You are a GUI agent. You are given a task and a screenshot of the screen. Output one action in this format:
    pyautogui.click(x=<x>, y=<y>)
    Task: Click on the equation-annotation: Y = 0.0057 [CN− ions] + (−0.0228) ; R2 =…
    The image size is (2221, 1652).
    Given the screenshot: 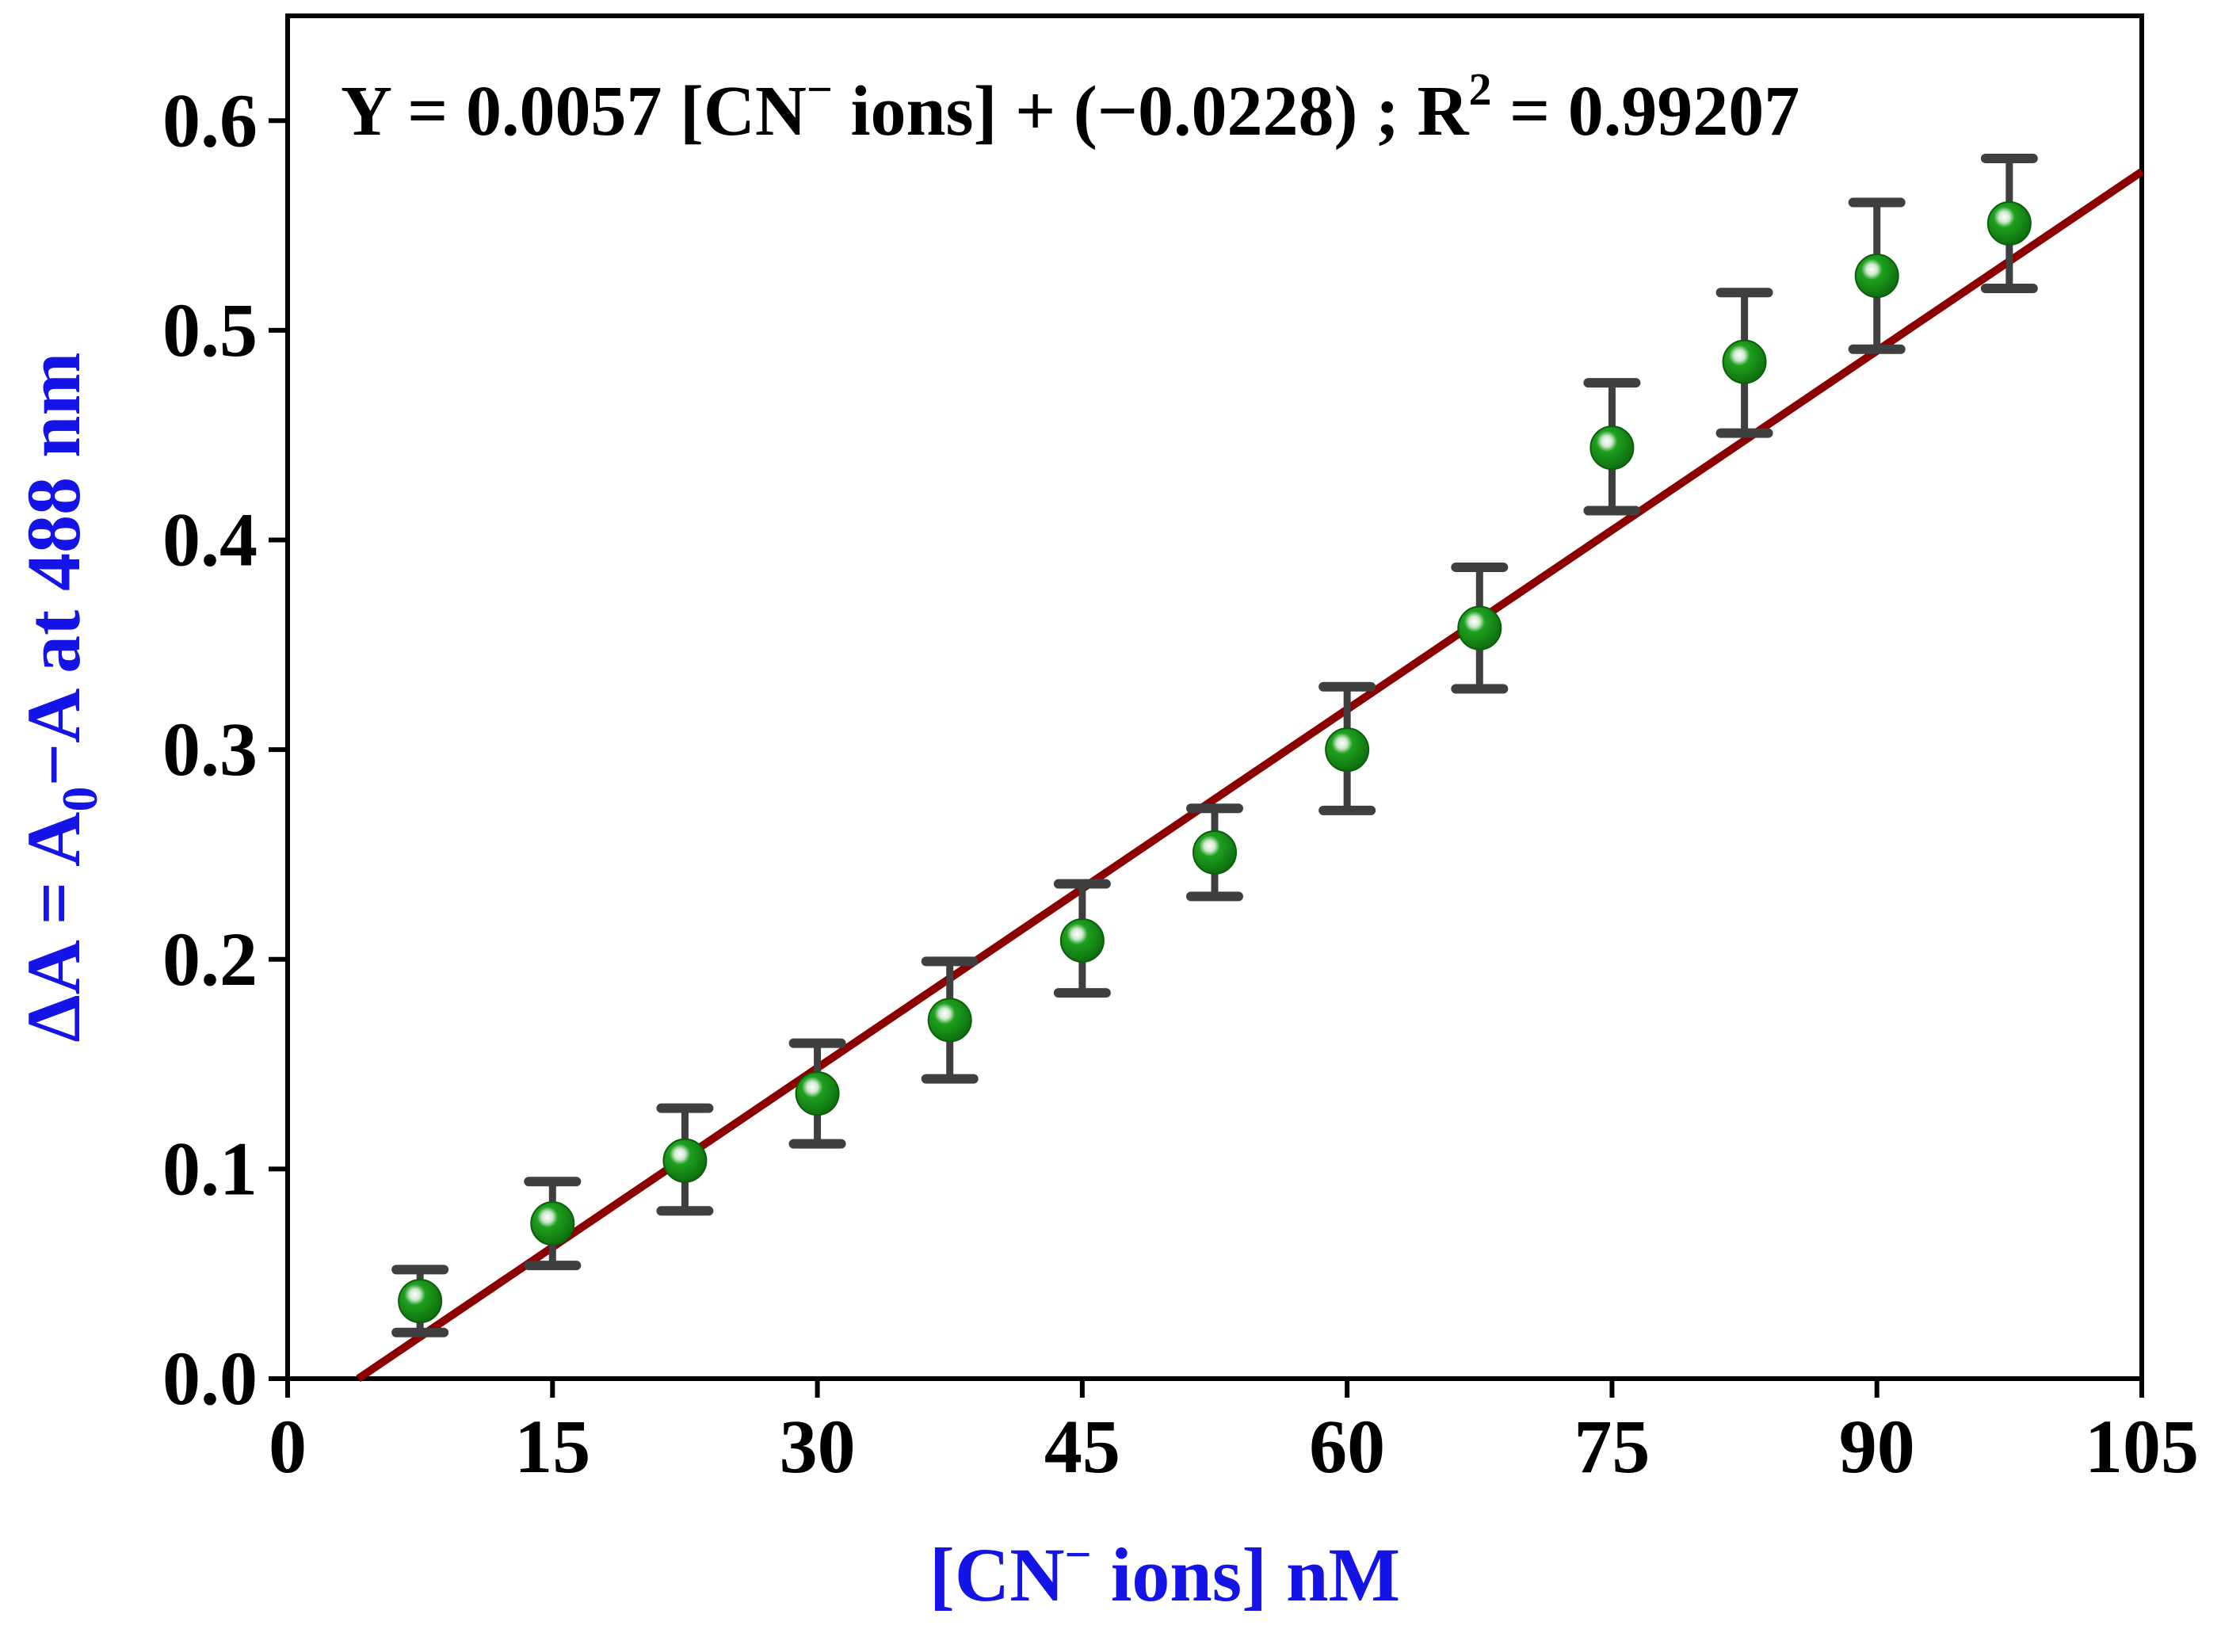 What is the action you would take?
    pyautogui.click(x=1070, y=107)
    